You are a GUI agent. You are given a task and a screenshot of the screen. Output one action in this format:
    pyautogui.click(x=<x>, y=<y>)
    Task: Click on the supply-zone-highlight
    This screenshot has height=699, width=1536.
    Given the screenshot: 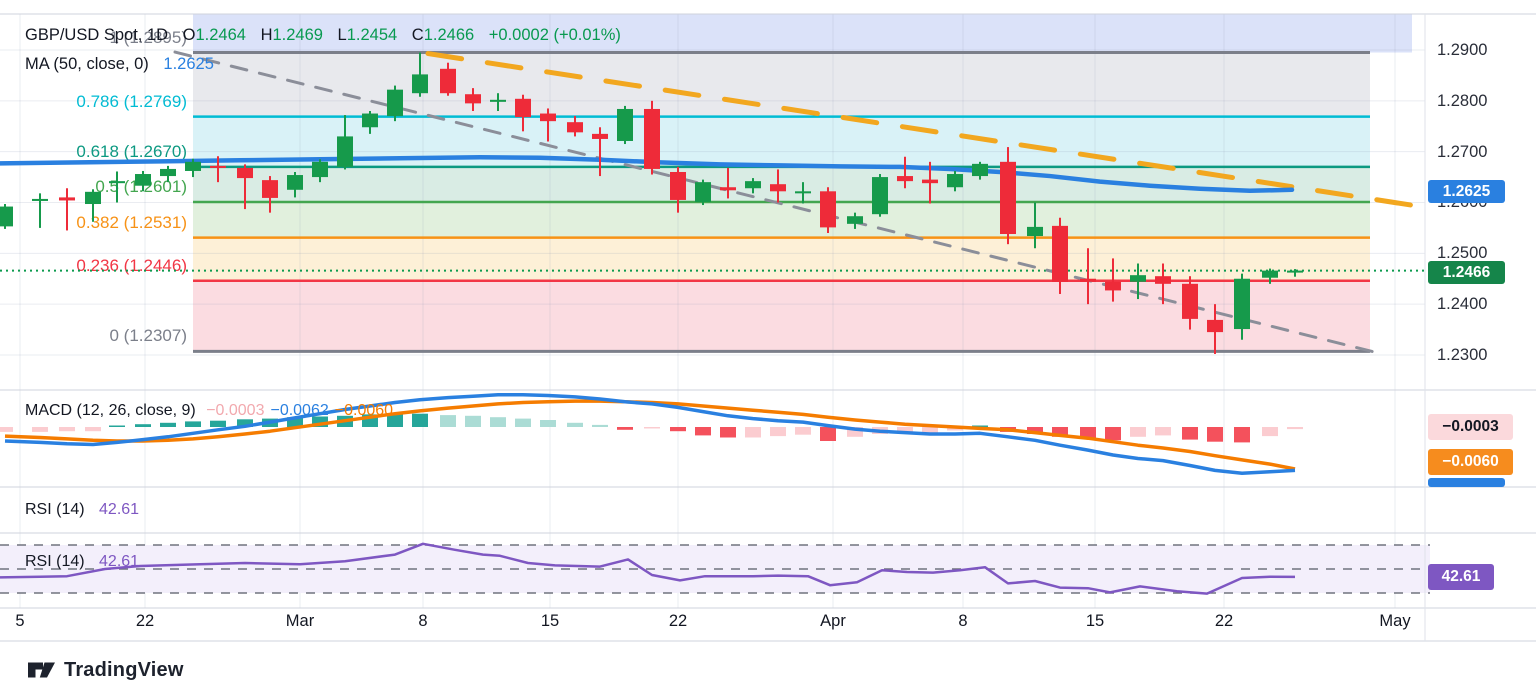 What is the action you would take?
    pyautogui.click(x=802, y=33)
    